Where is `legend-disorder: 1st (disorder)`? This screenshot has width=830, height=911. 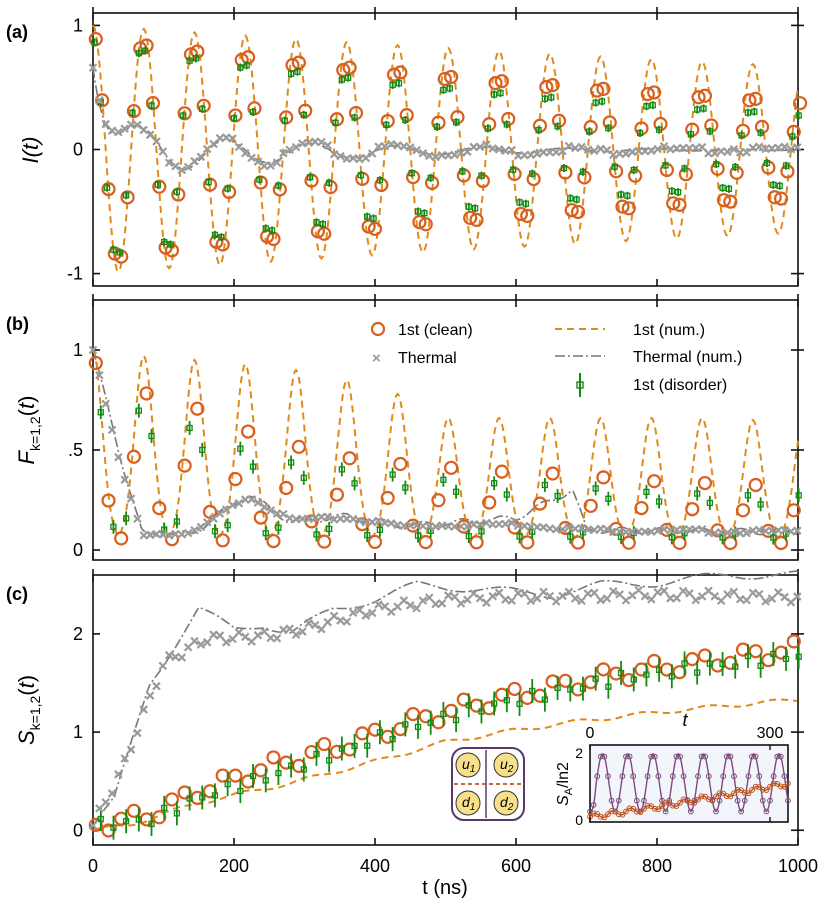
legend-disorder: 1st (disorder) is located at coordinates (651, 385).